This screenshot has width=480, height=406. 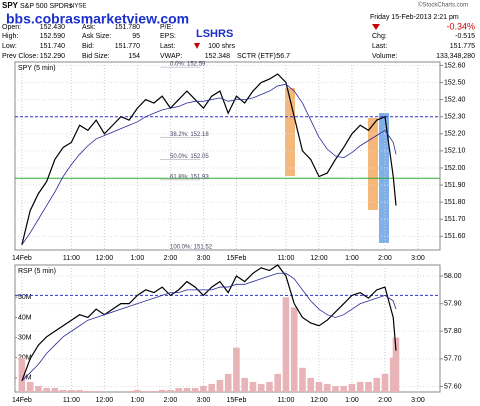 I want to click on y2-tick-label: 30M, so click(x=25, y=337).